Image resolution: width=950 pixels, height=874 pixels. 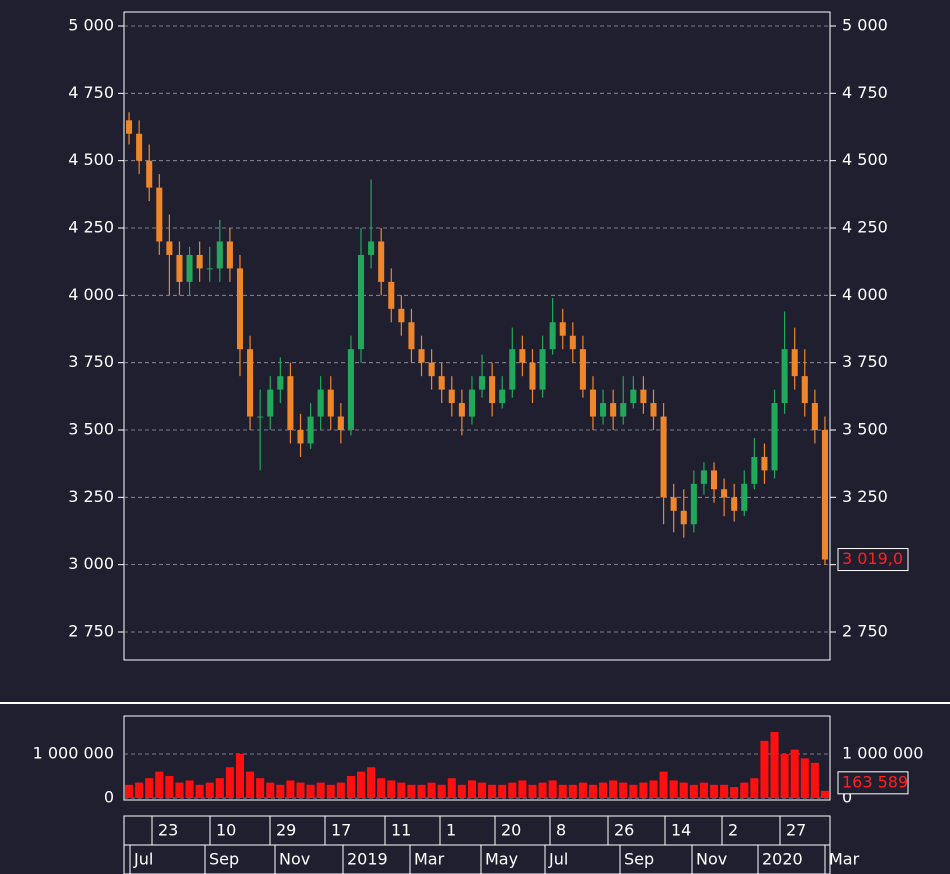 What do you see at coordinates (681, 830) in the screenshot?
I see `day-label: 14` at bounding box center [681, 830].